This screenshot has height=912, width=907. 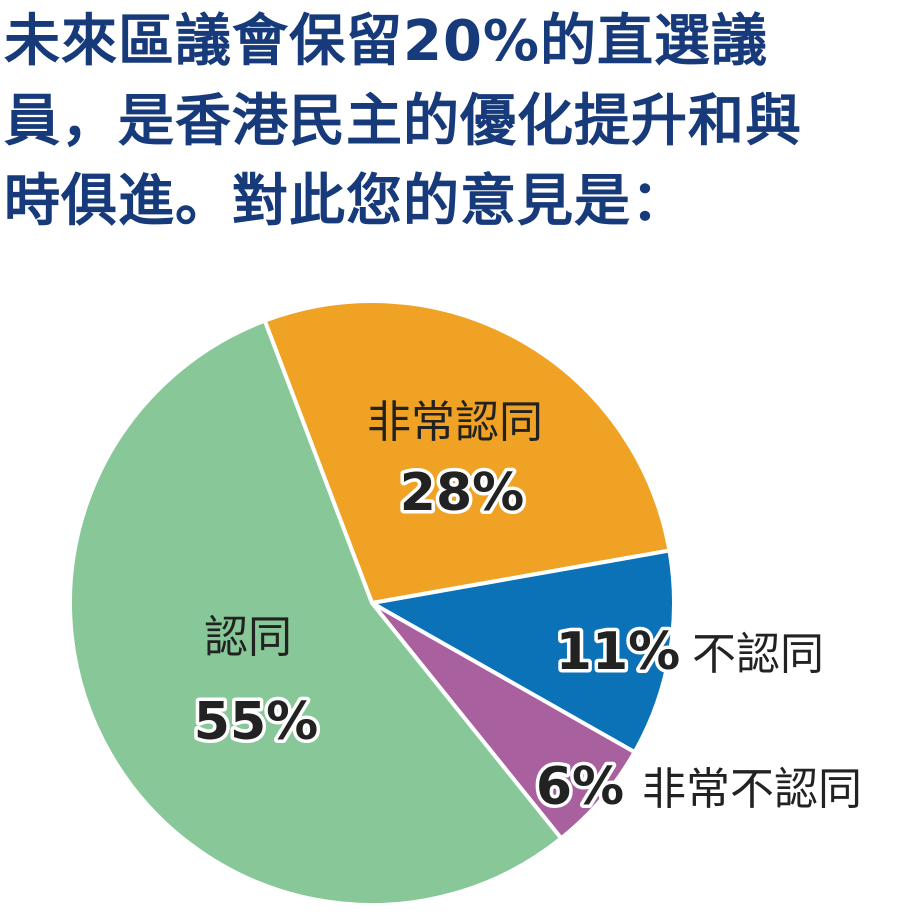 What do you see at coordinates (455, 422) in the screenshot?
I see `slice-label: 非常認同` at bounding box center [455, 422].